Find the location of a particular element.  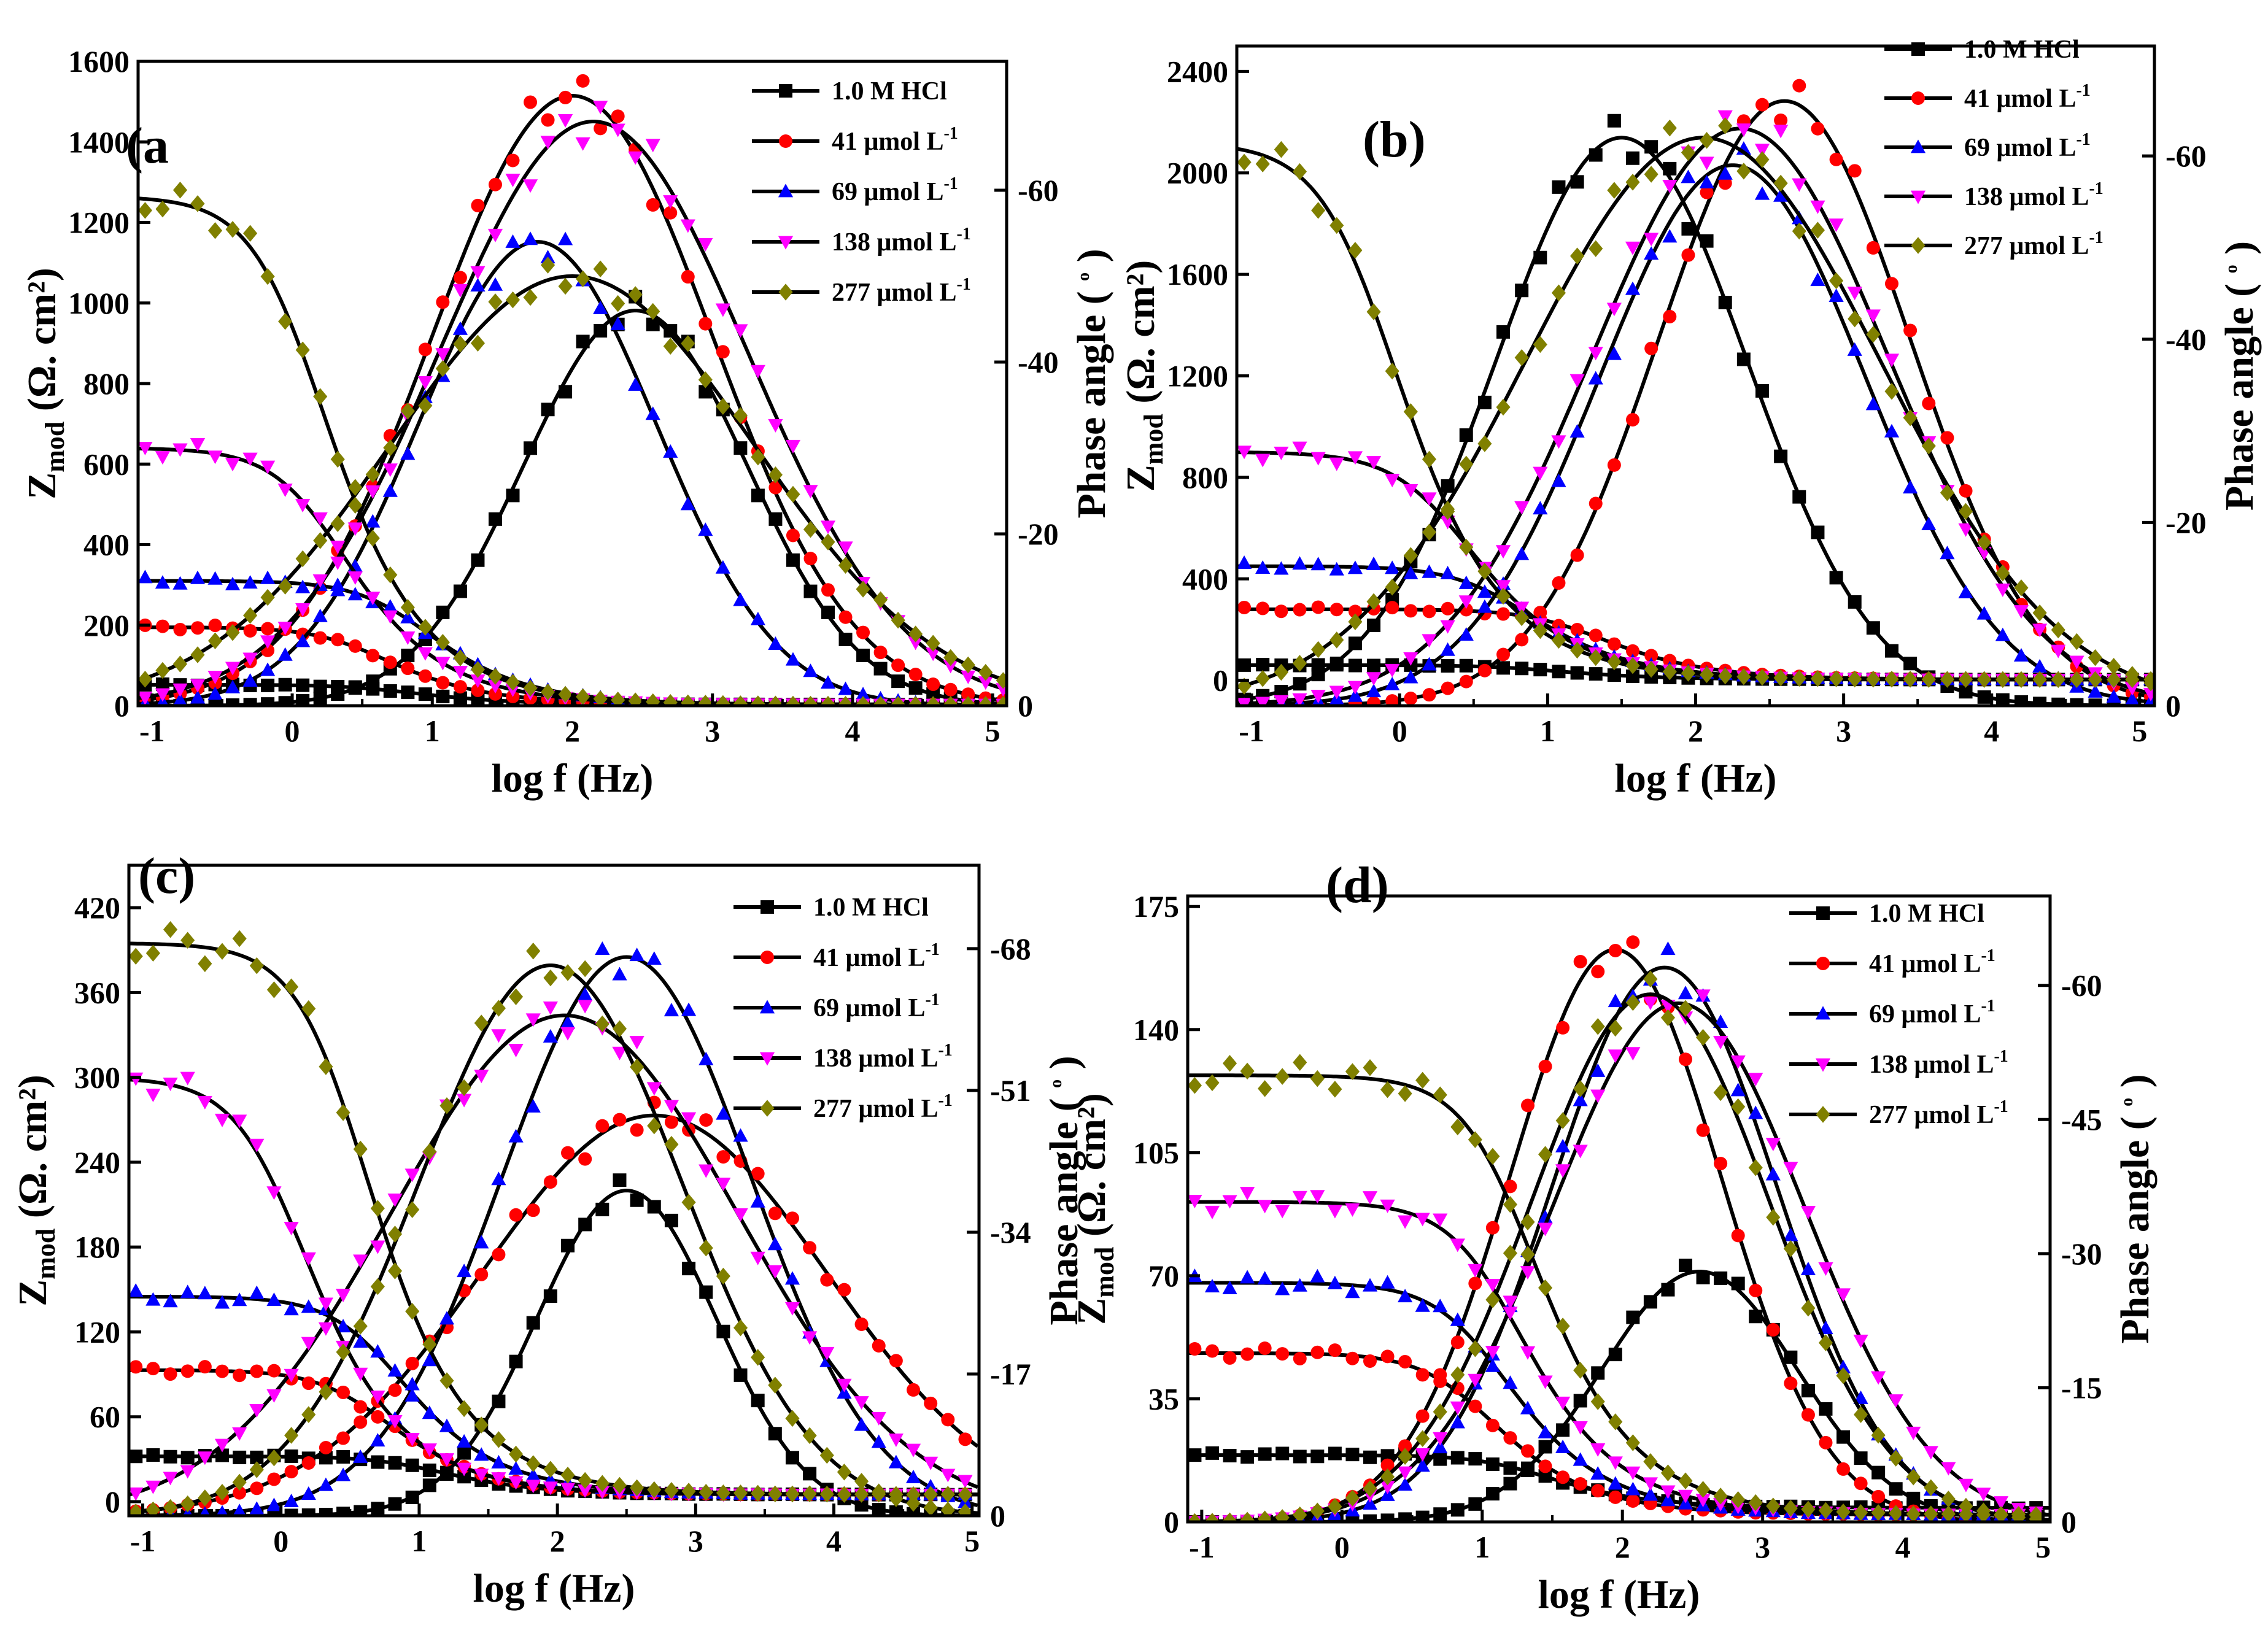

x-tick-label: 2 is located at coordinates (1622, 1547).